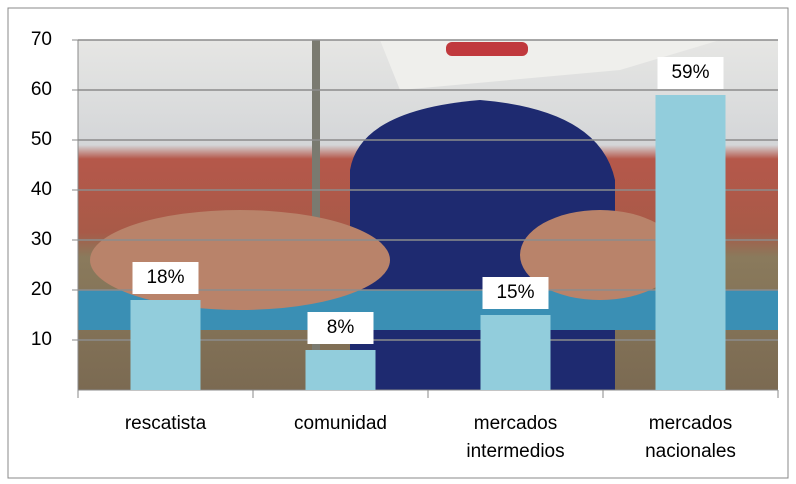 The width and height of the screenshot is (796, 484). I want to click on y-tick-label: 10, so click(41, 339).